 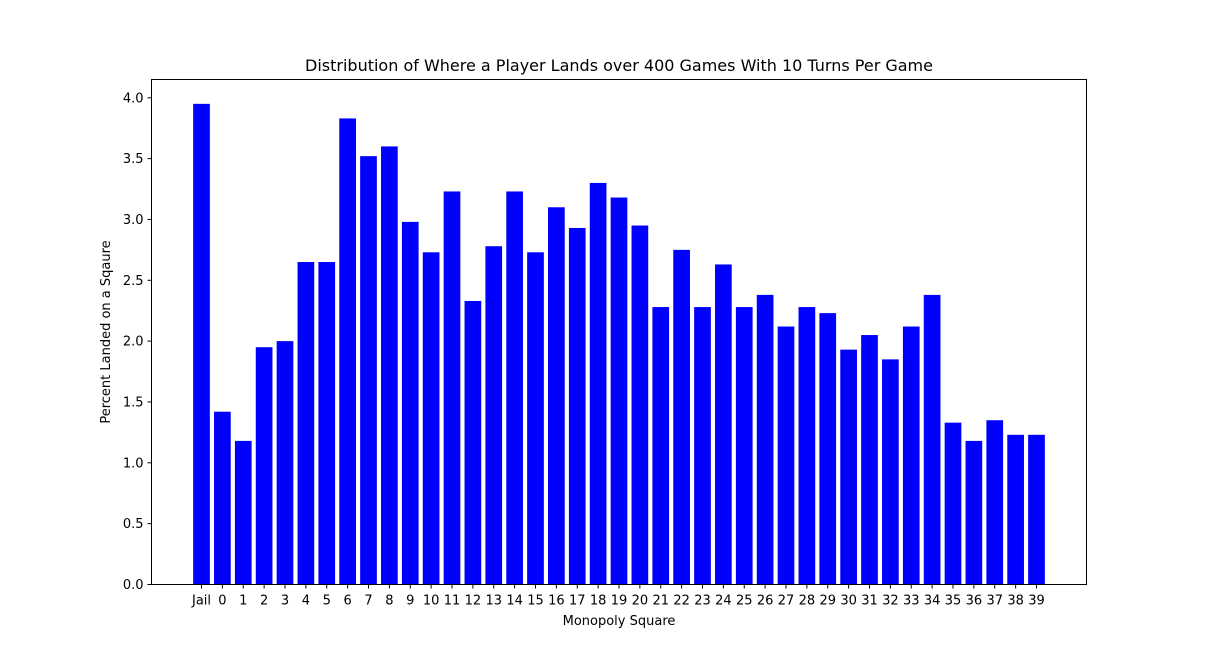 I want to click on x-tick-label-14: 14, so click(x=514, y=601).